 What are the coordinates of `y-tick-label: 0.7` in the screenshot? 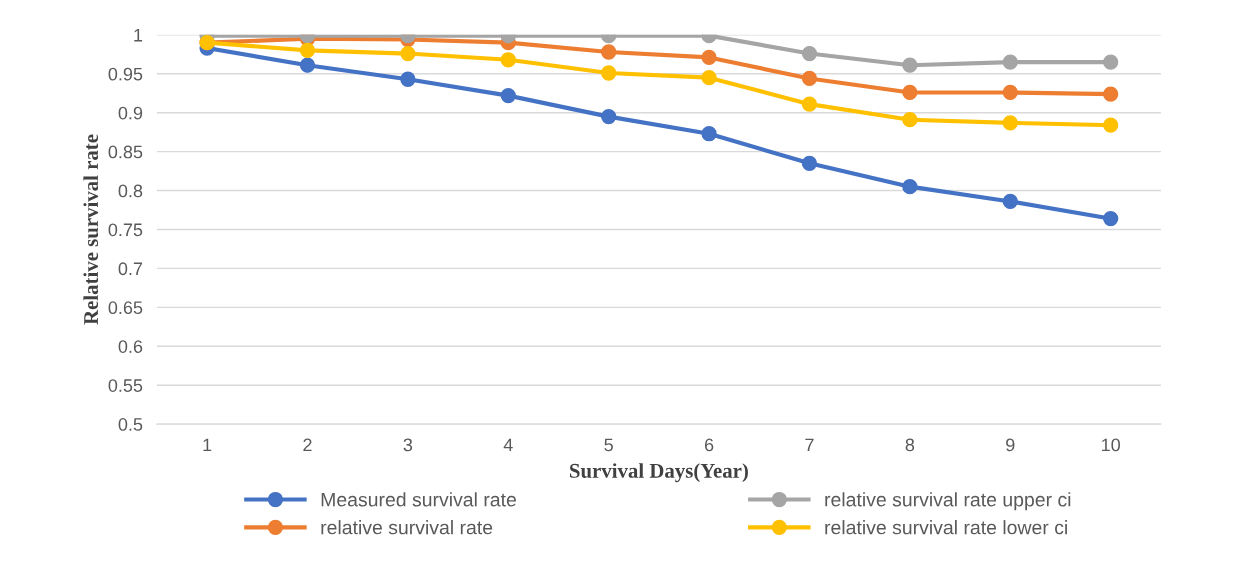 It's located at (130, 269).